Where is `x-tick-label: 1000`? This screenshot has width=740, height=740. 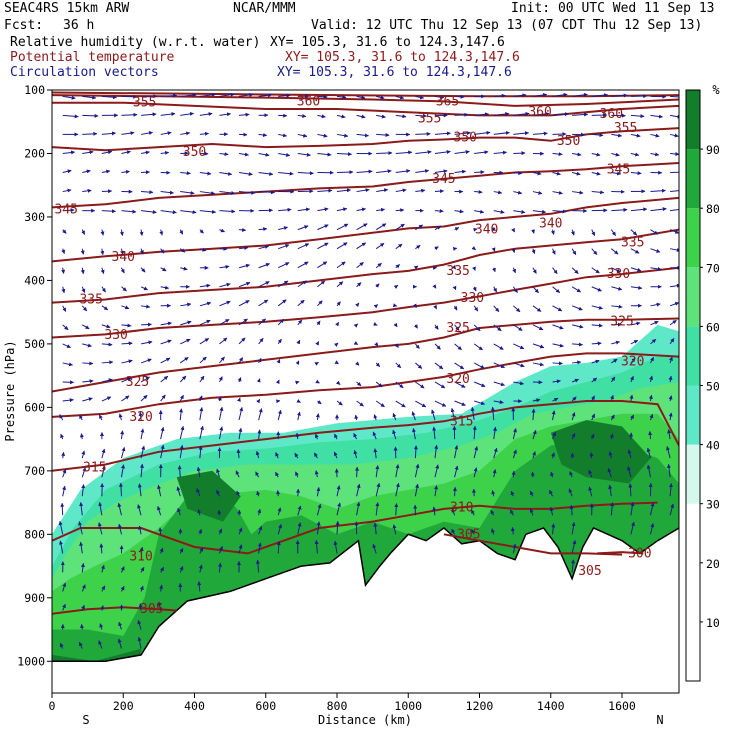
x-tick-label: 1000 is located at coordinates (408, 706).